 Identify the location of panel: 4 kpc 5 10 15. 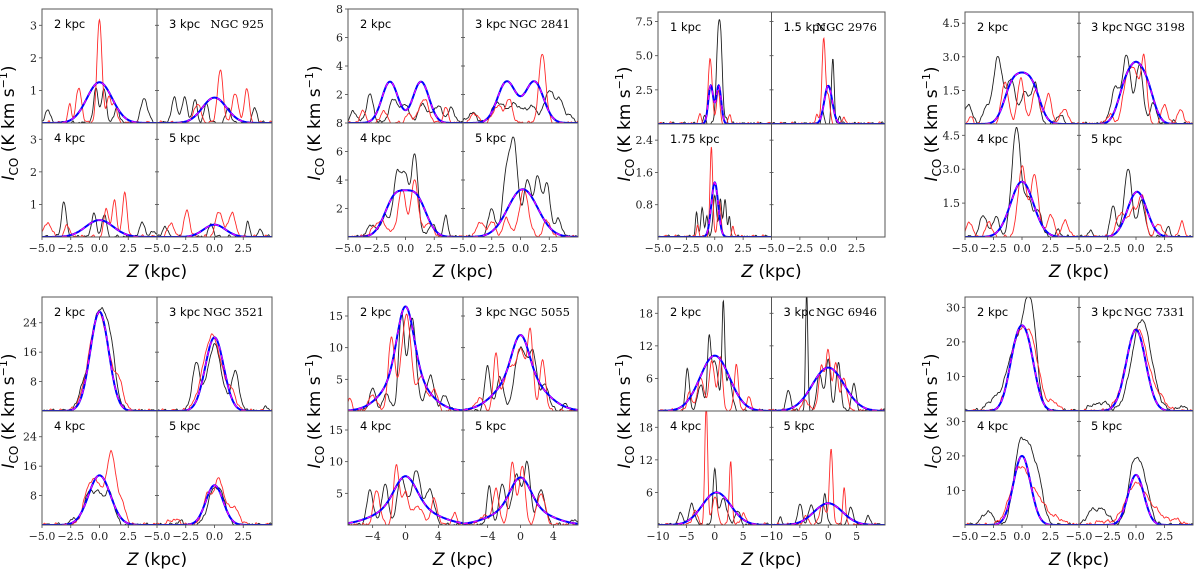
(396, 468).